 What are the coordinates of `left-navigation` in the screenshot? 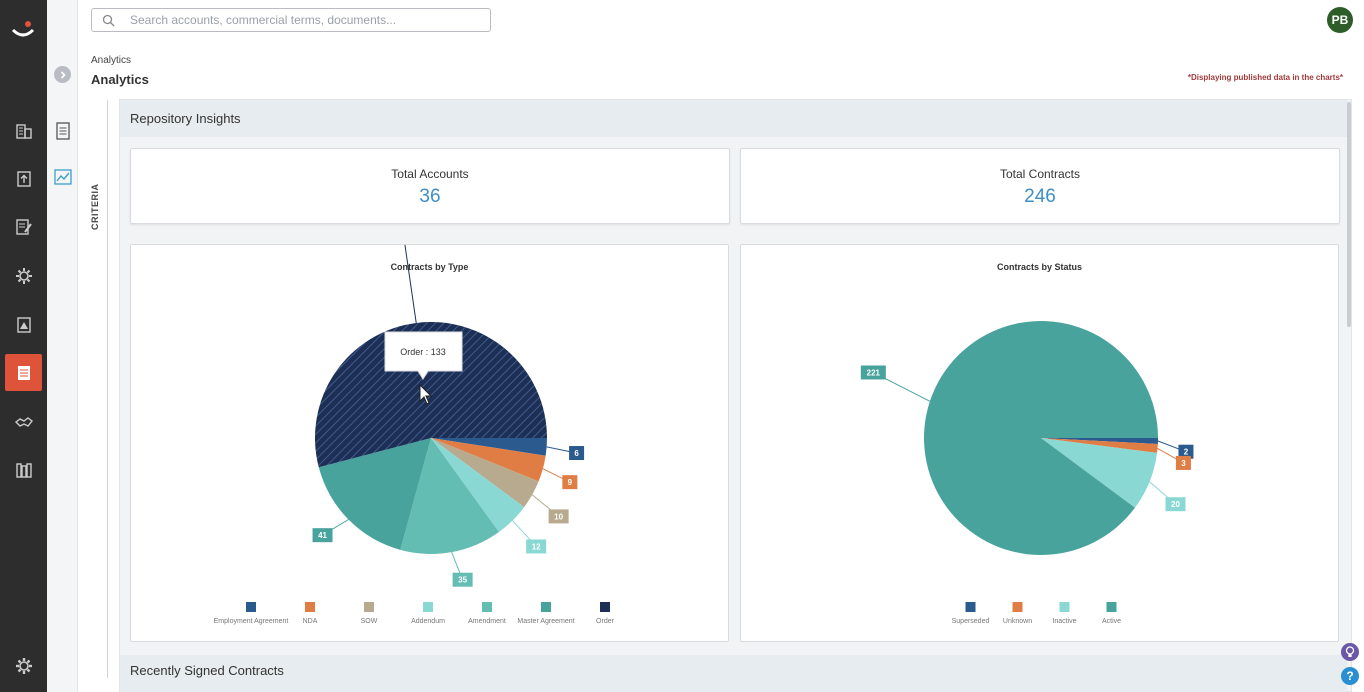 It's located at (23, 346).